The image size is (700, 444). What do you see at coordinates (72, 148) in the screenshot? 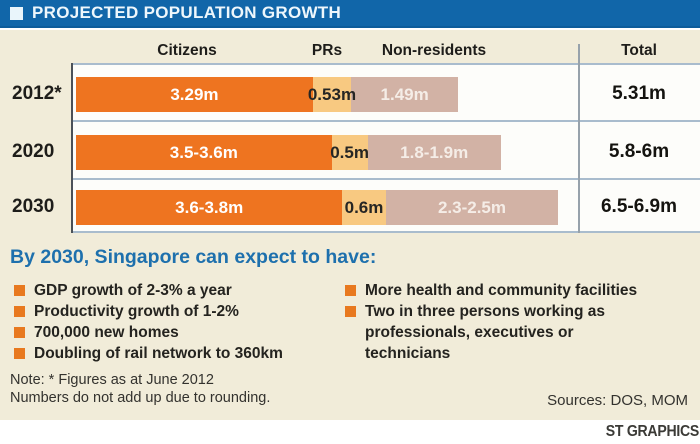
I see `y-axis-line` at bounding box center [72, 148].